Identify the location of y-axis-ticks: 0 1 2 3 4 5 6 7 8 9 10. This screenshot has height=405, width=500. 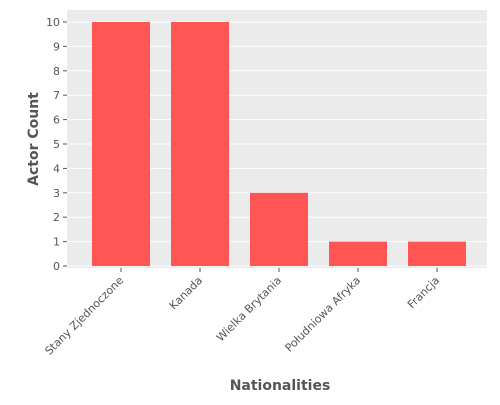
(56, 144).